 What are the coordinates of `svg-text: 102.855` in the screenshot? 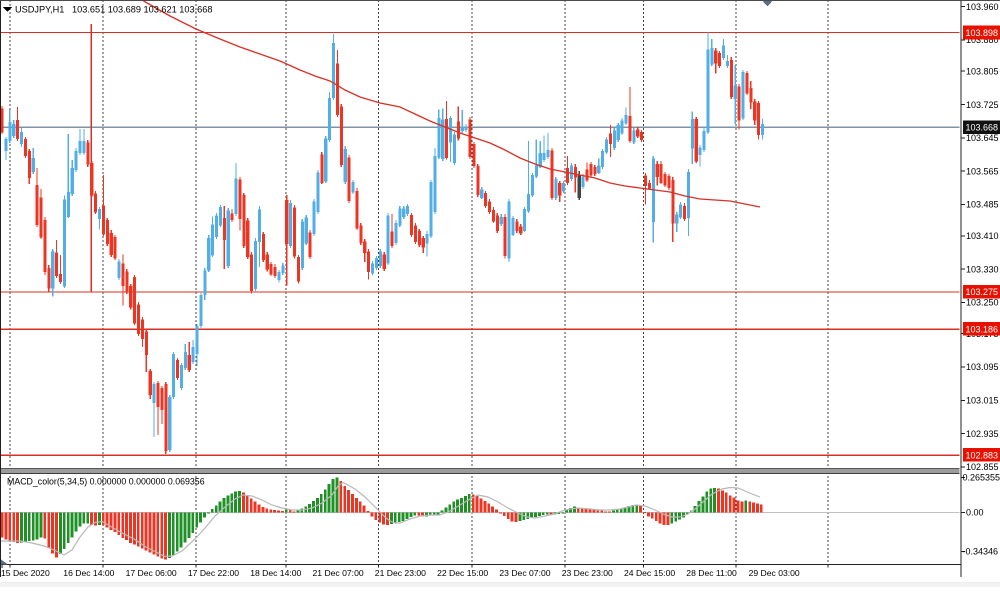 It's located at (982, 467).